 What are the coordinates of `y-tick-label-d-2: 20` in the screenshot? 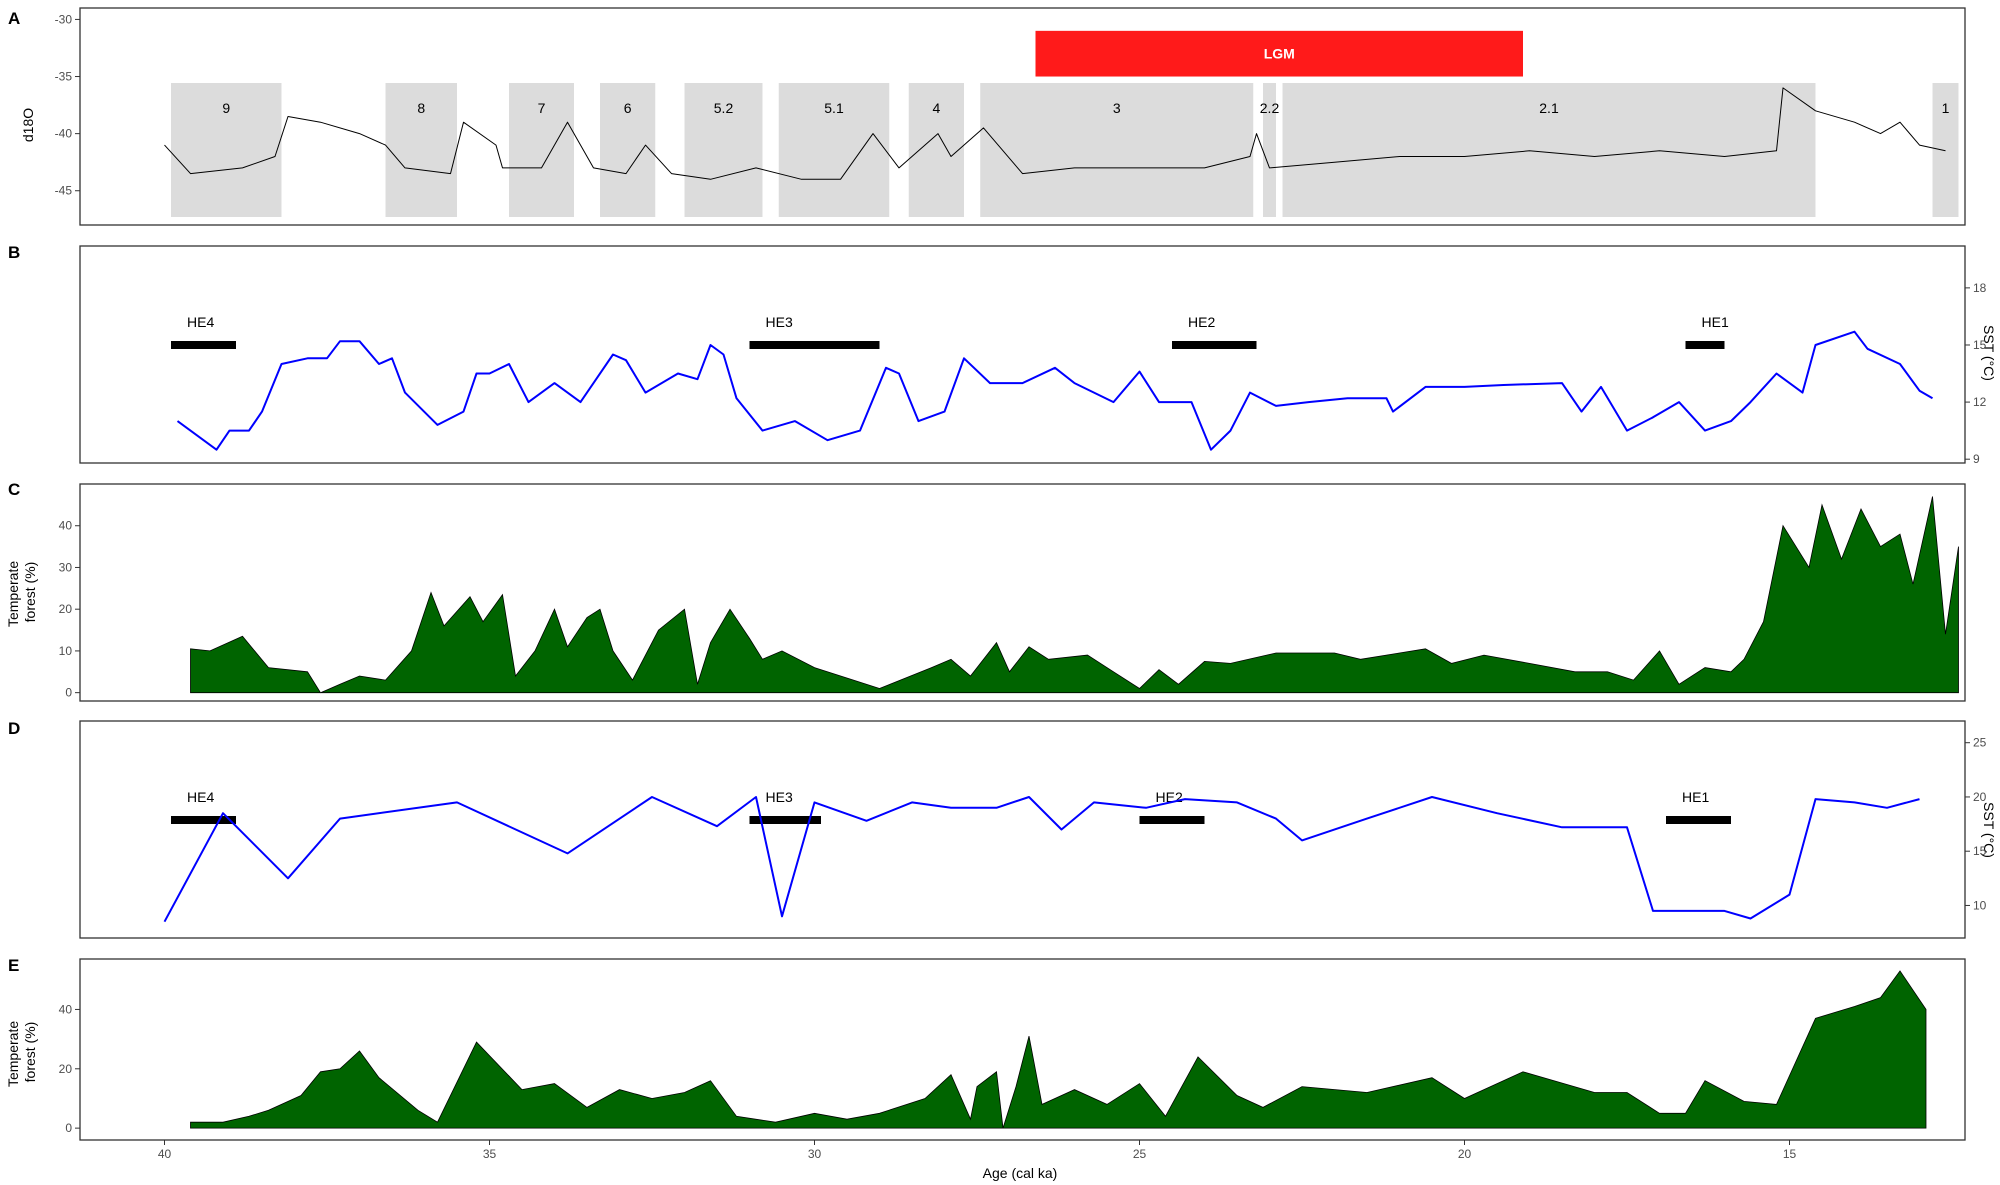 It's located at (1980, 797).